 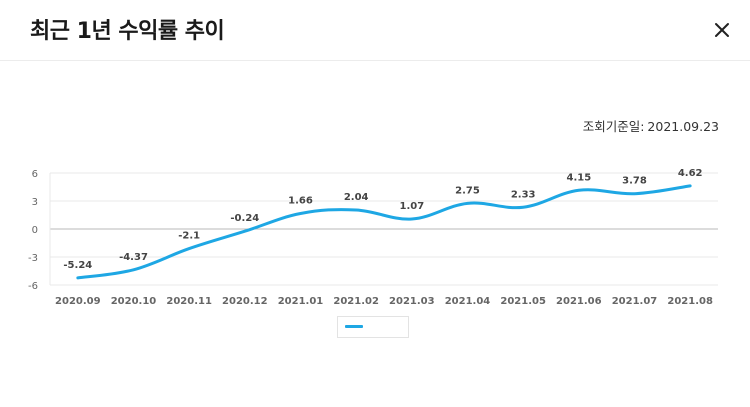 What do you see at coordinates (467, 190) in the screenshot?
I see `data-label: 2.75` at bounding box center [467, 190].